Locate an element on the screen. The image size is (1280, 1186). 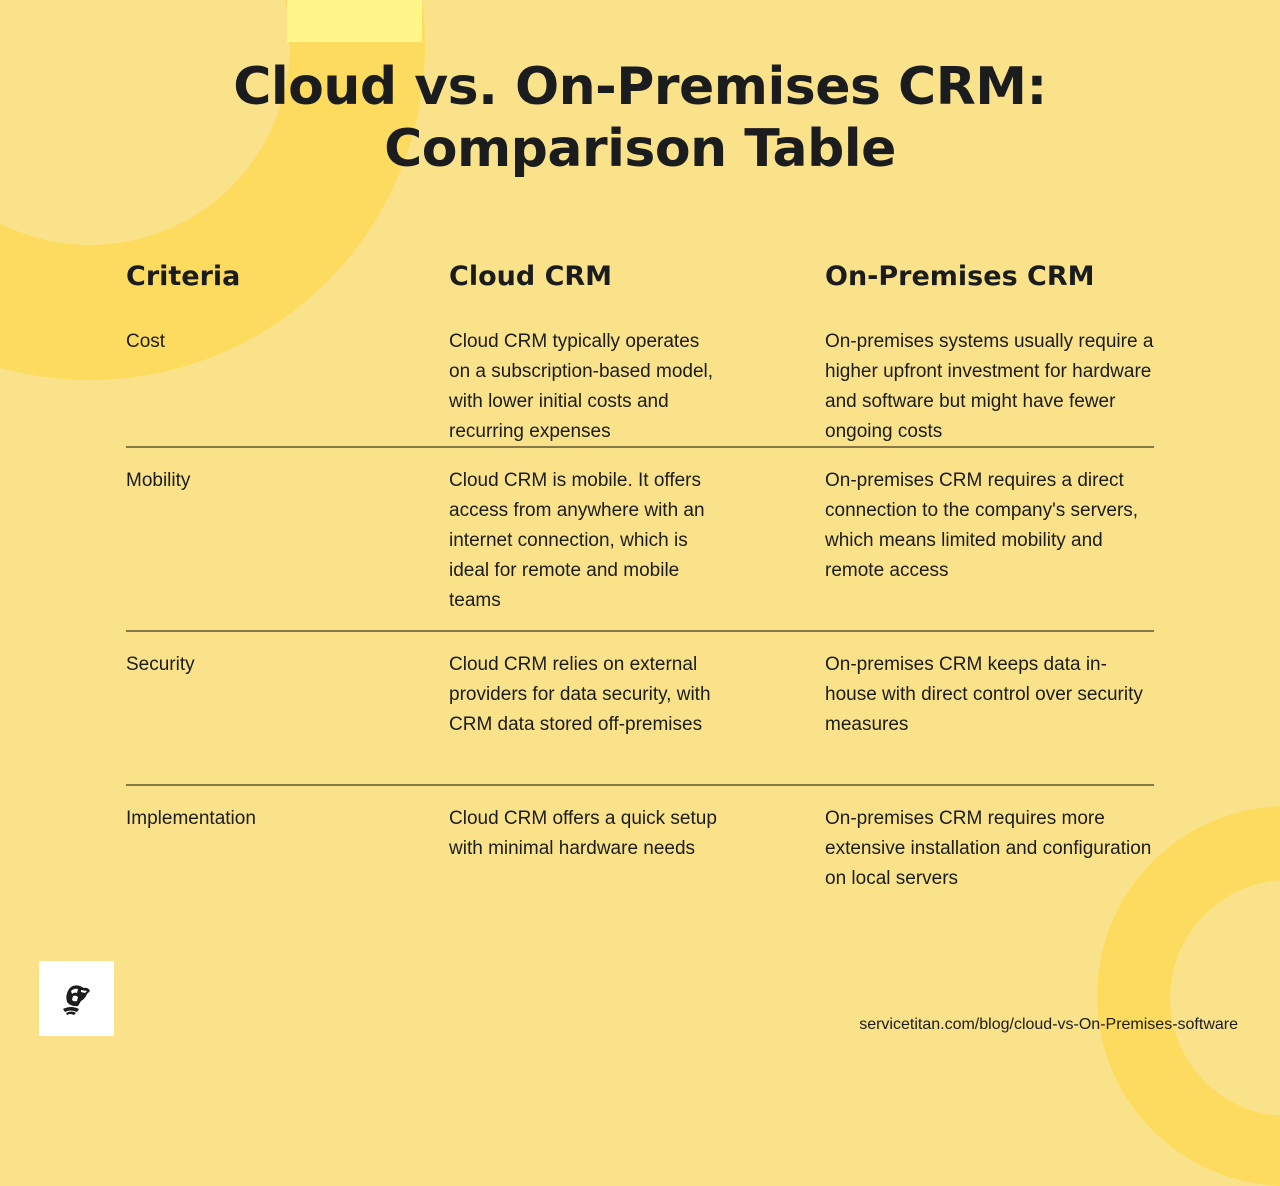
header-criteria: Criteria is located at coordinates (183, 276).